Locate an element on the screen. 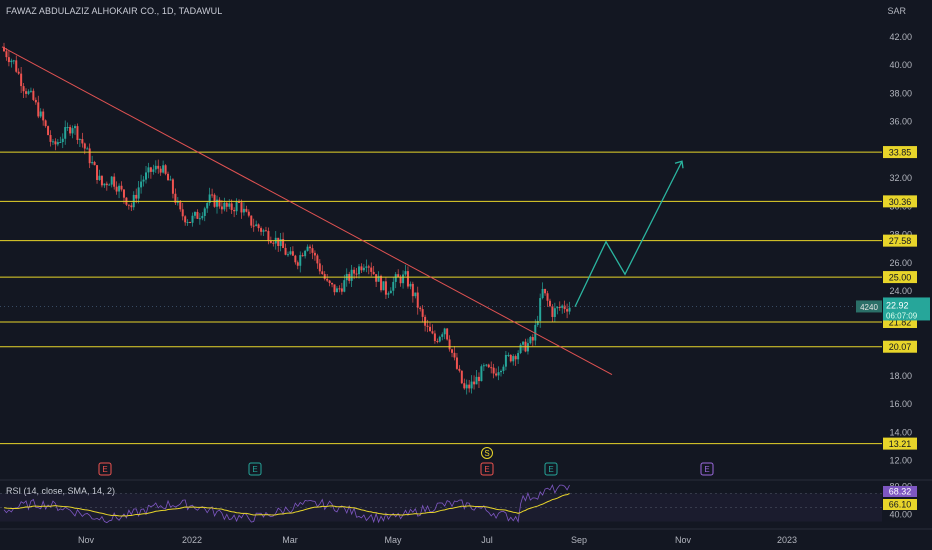 Image resolution: width=932 pixels, height=550 pixels. rsi-tick-label: 40.00 is located at coordinates (900, 515).